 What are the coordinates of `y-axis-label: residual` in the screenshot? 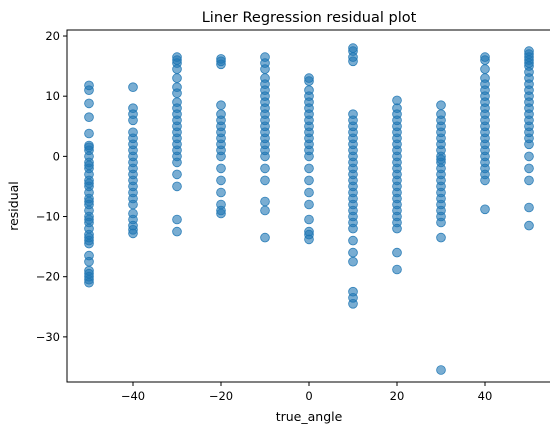 It's located at (13, 206).